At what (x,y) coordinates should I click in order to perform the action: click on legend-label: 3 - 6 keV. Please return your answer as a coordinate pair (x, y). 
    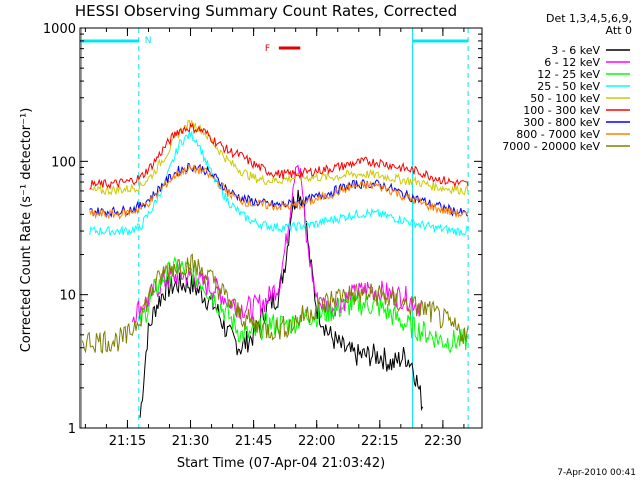
    Looking at the image, I should click on (575, 50).